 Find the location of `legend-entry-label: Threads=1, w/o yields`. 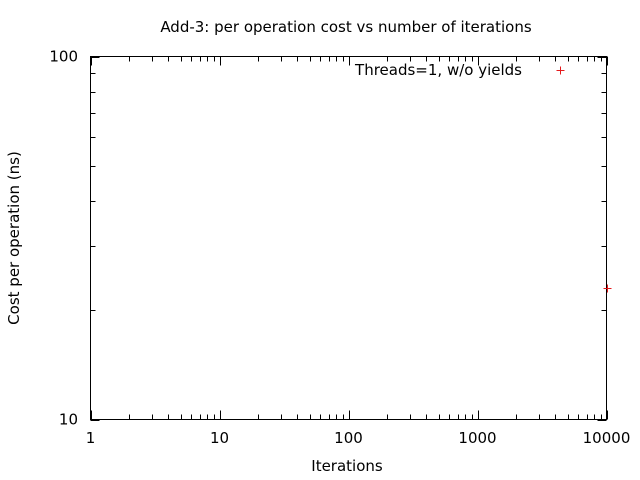

legend-entry-label: Threads=1, w/o yields is located at coordinates (438, 70).